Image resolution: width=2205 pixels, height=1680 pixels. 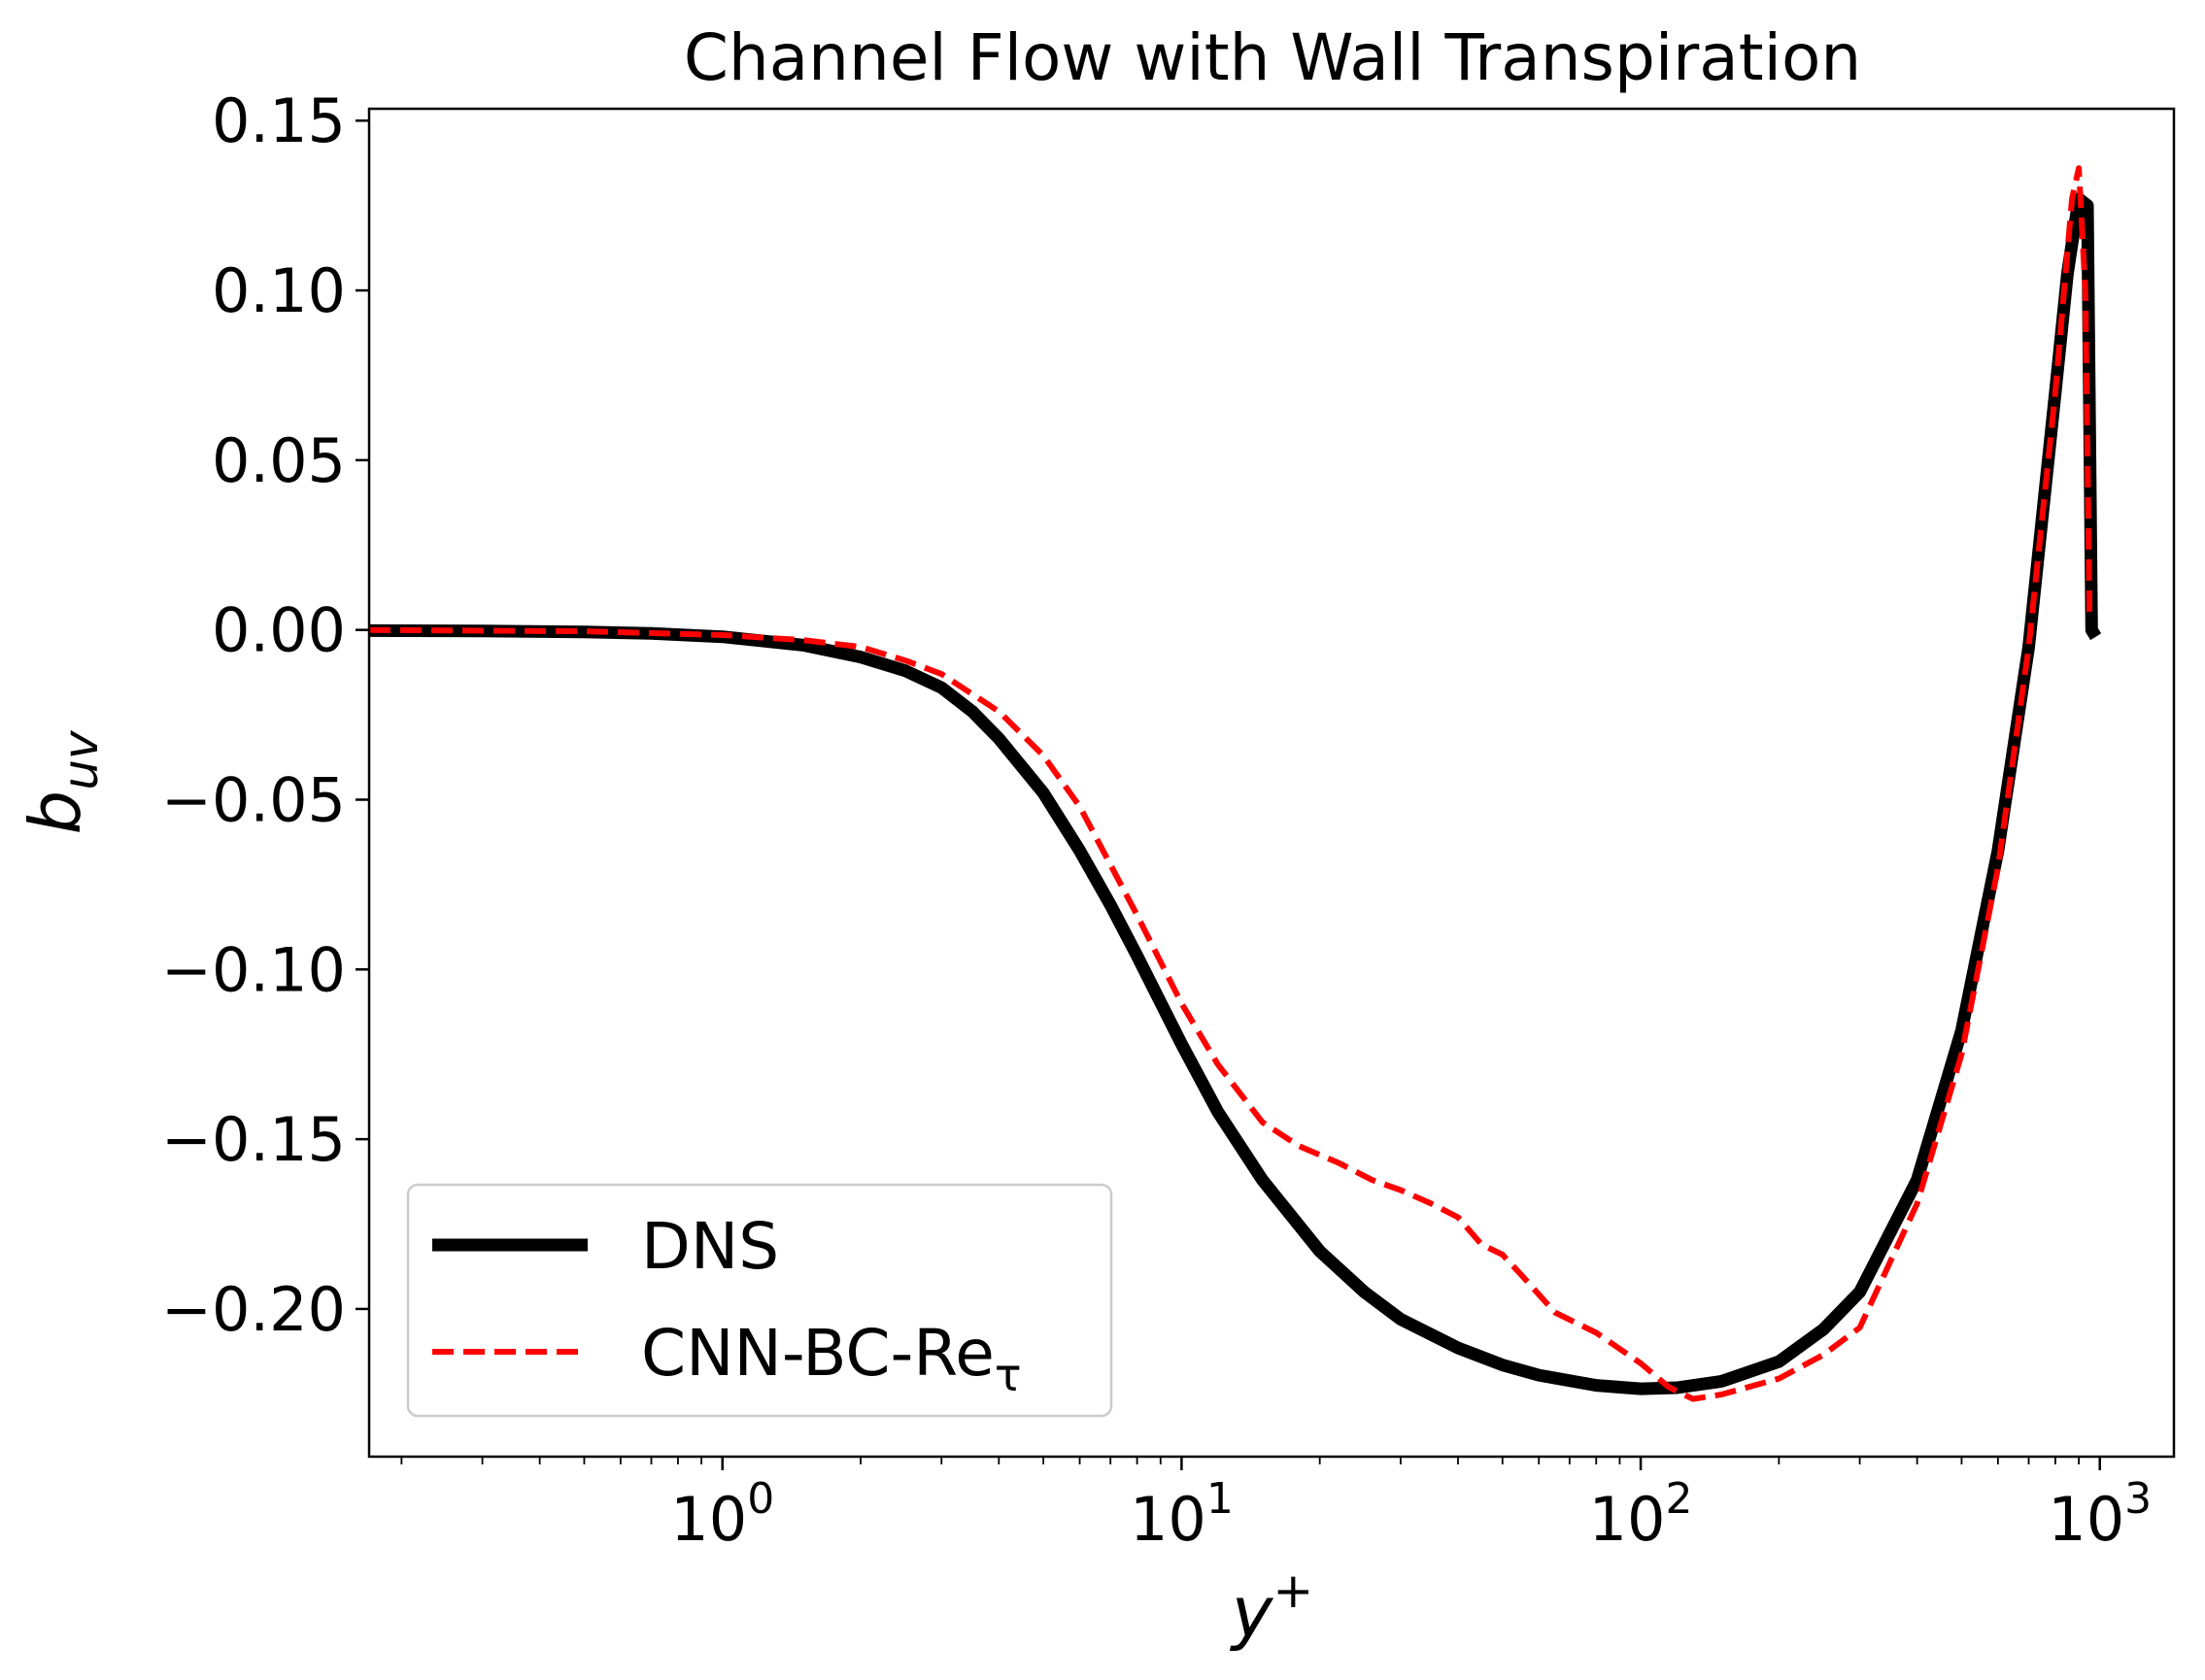 What do you see at coordinates (722, 1514) in the screenshot?
I see `x-tick-label: 10⁰` at bounding box center [722, 1514].